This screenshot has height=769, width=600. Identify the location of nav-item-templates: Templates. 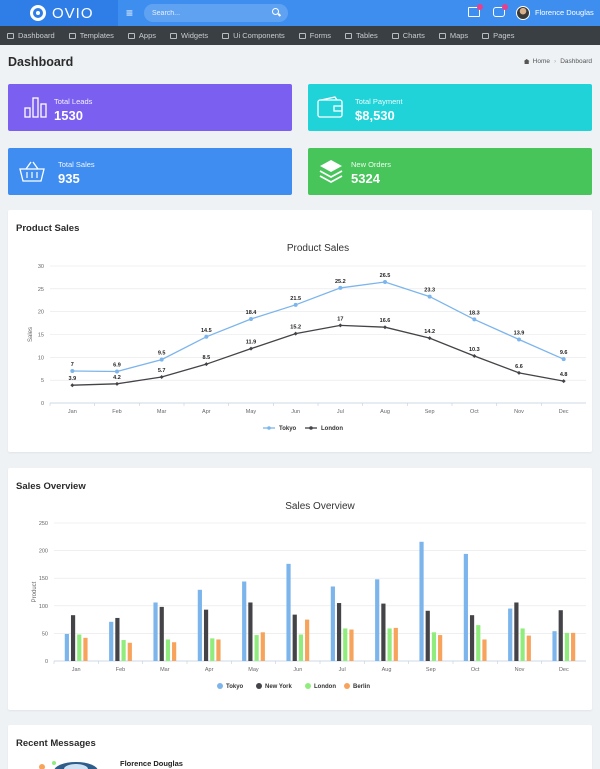
(91, 35).